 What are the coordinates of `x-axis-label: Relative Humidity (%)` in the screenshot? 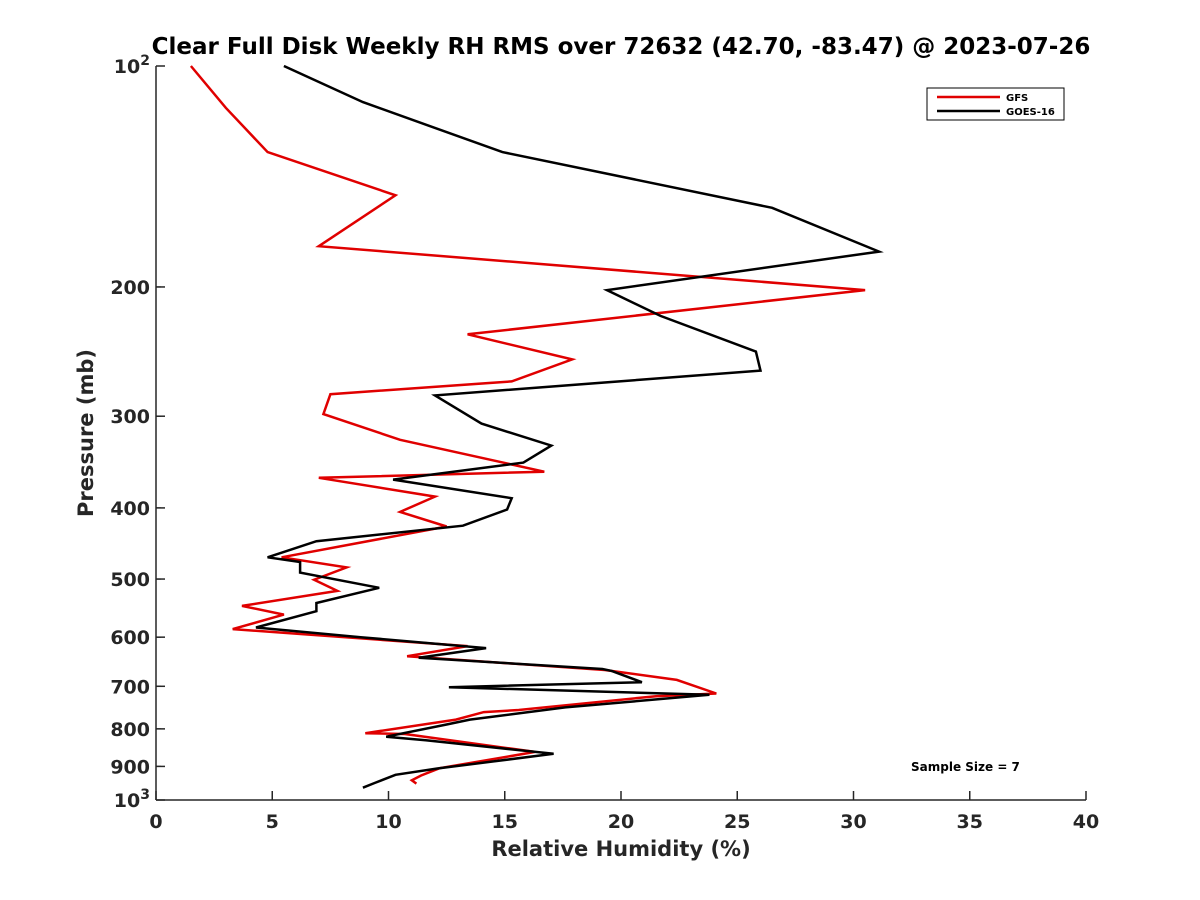 It's located at (620, 849).